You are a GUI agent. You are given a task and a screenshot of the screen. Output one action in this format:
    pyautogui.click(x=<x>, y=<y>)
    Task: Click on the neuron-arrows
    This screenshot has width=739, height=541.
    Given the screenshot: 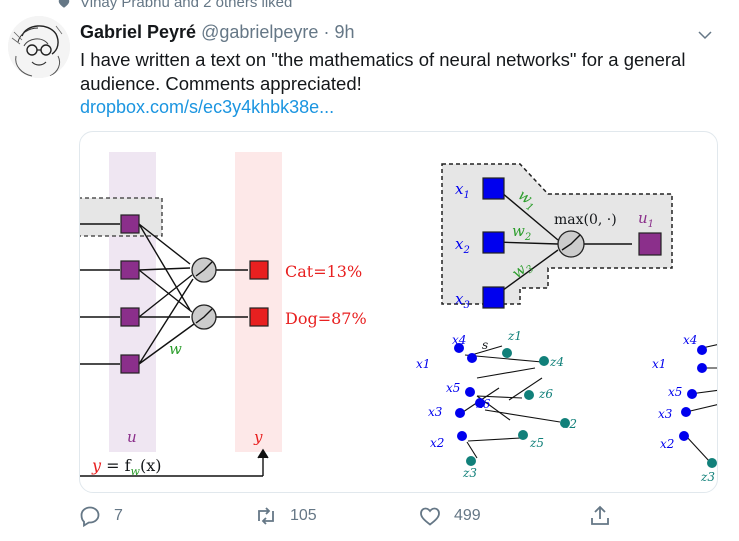 What is the action you would take?
    pyautogui.click(x=563, y=241)
    